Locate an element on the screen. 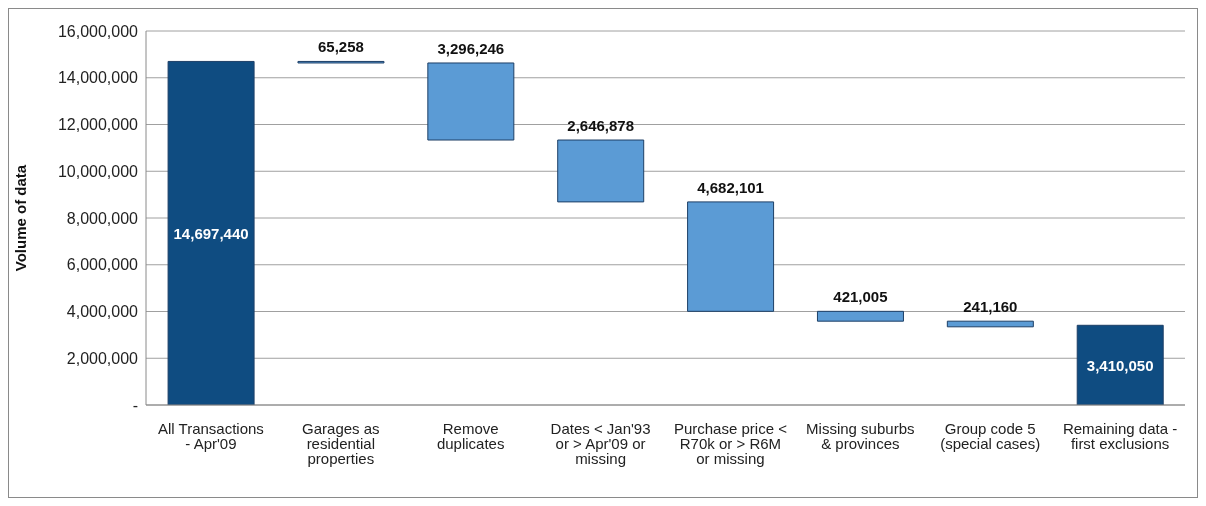 This screenshot has width=1206, height=506. data-label: 2,646,878 is located at coordinates (601, 126).